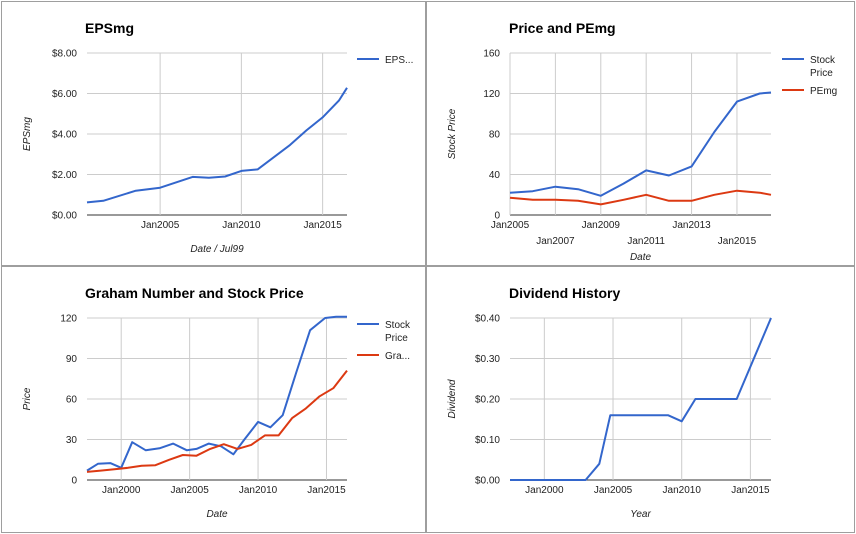 This screenshot has height=534, width=856. I want to click on graham-x-axis-label: Date, so click(217, 514).